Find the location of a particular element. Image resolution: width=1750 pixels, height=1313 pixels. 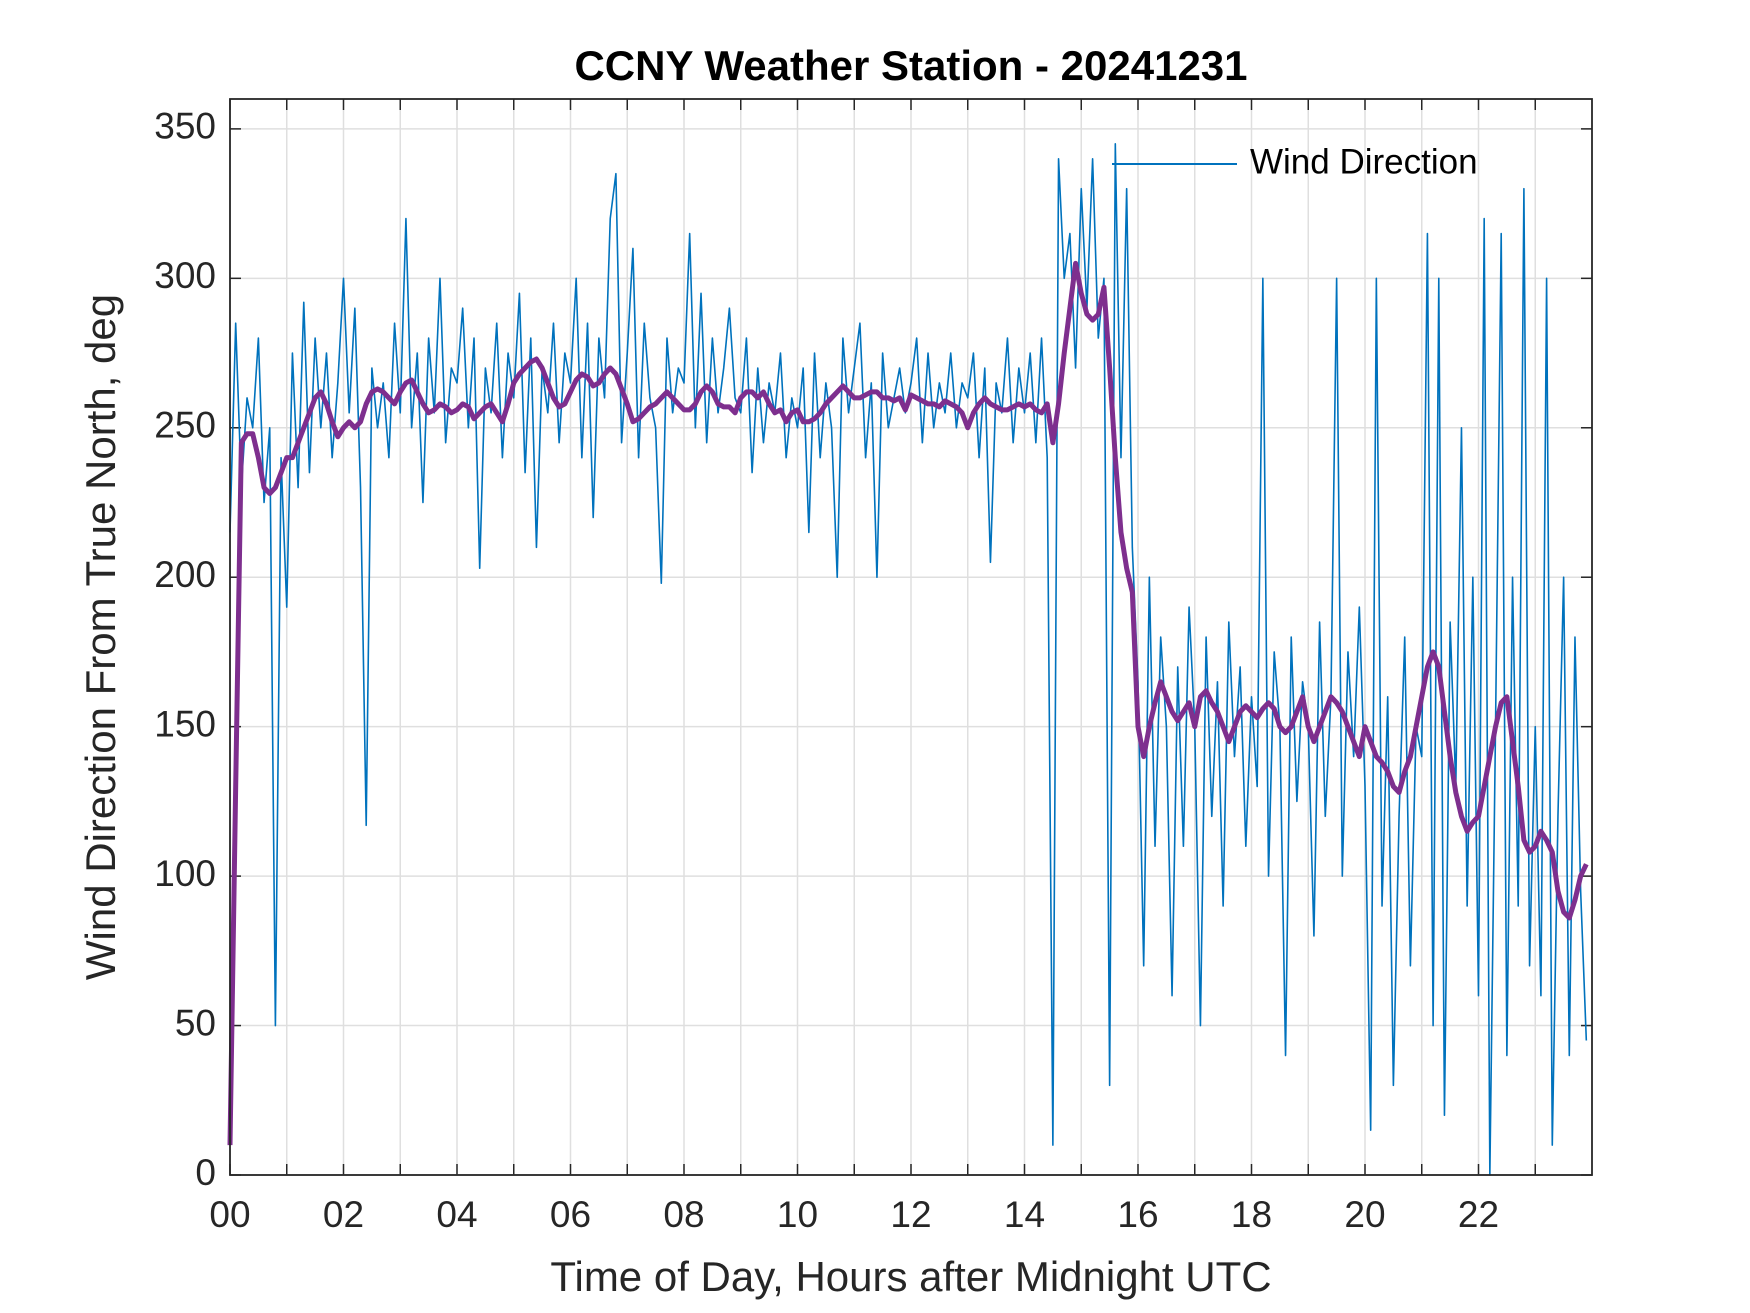

y-tick-label: 250 is located at coordinates (185, 425).